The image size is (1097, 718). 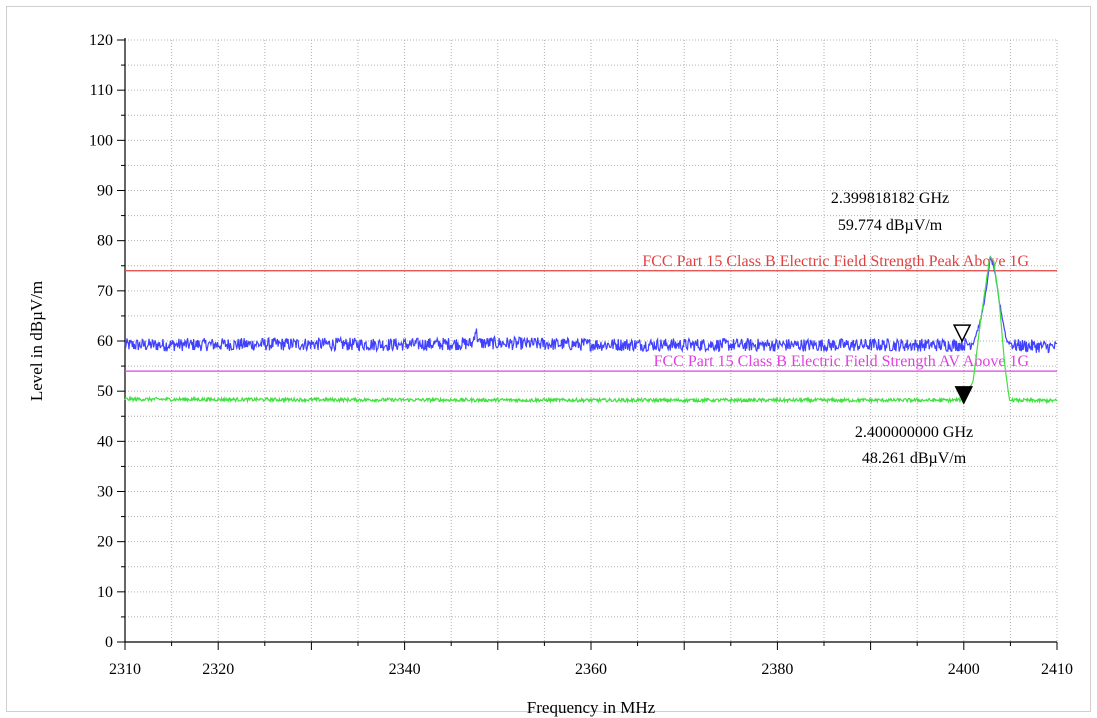 I want to click on marker-frequency-label: 2.399818182 GHz, so click(x=890, y=198).